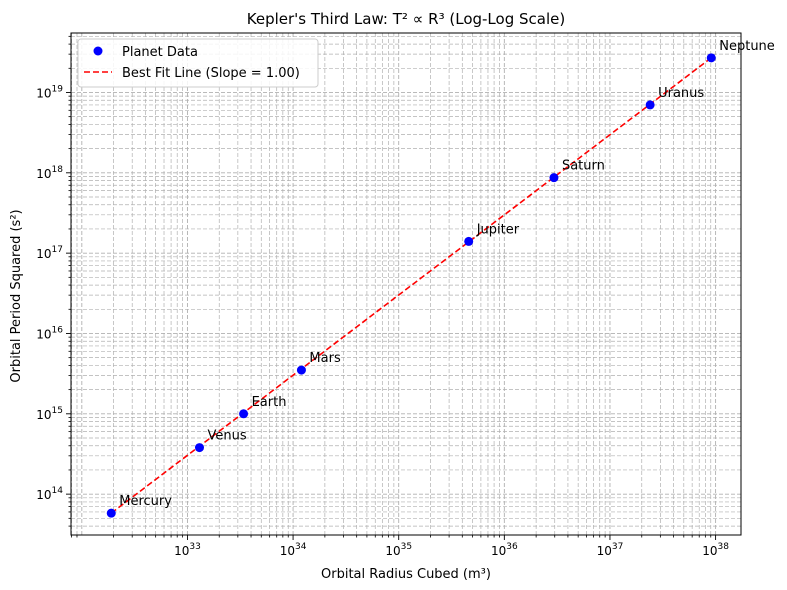 Image resolution: width=787 pixels, height=590 pixels. What do you see at coordinates (747, 46) in the screenshot?
I see `point-label-neptune: Neptune` at bounding box center [747, 46].